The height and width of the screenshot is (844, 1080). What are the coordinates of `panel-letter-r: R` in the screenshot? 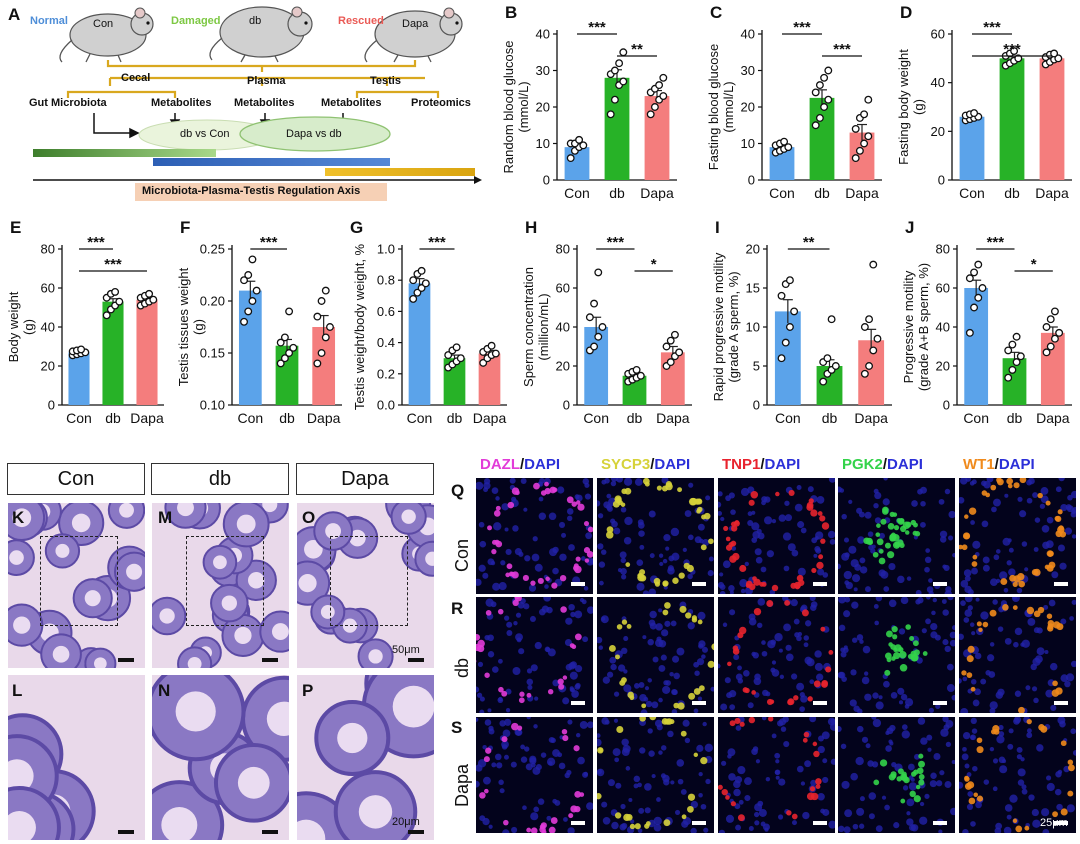 It's located at (457, 608).